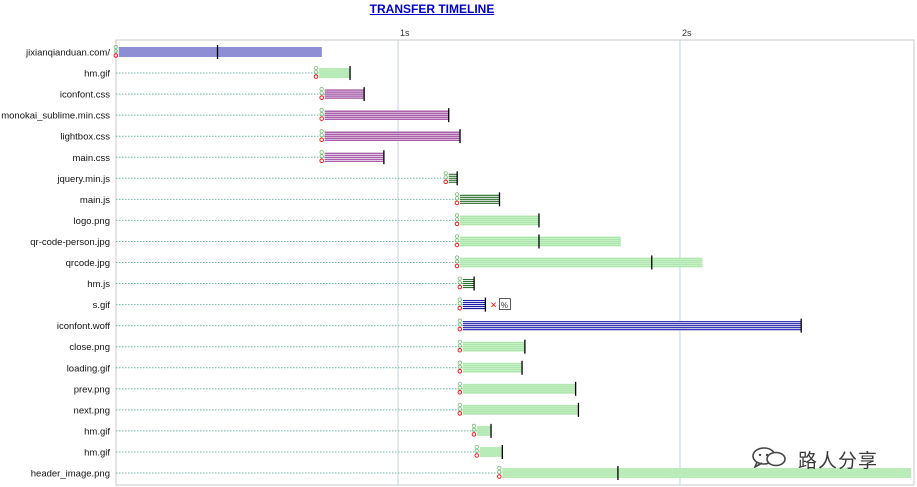 This screenshot has height=487, width=917. I want to click on timeline-row: hm.js, so click(281, 283).